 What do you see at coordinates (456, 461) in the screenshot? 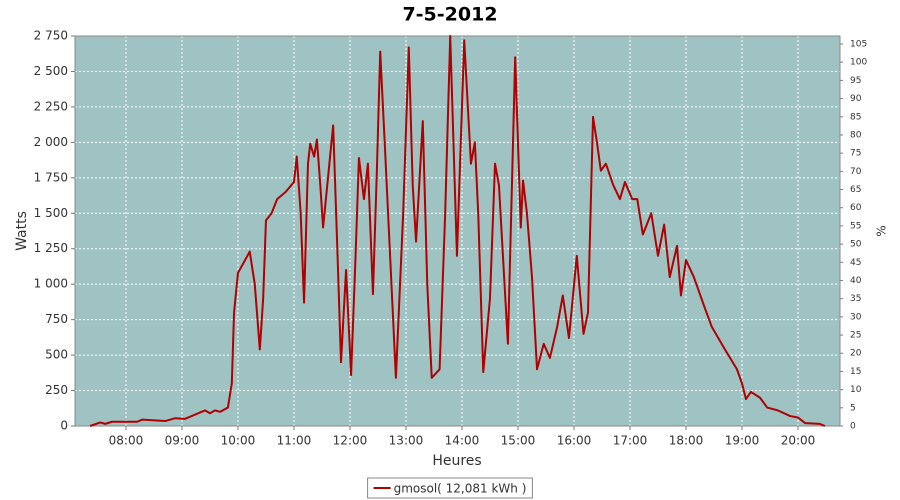
I see `x-axis-label: Heures` at bounding box center [456, 461].